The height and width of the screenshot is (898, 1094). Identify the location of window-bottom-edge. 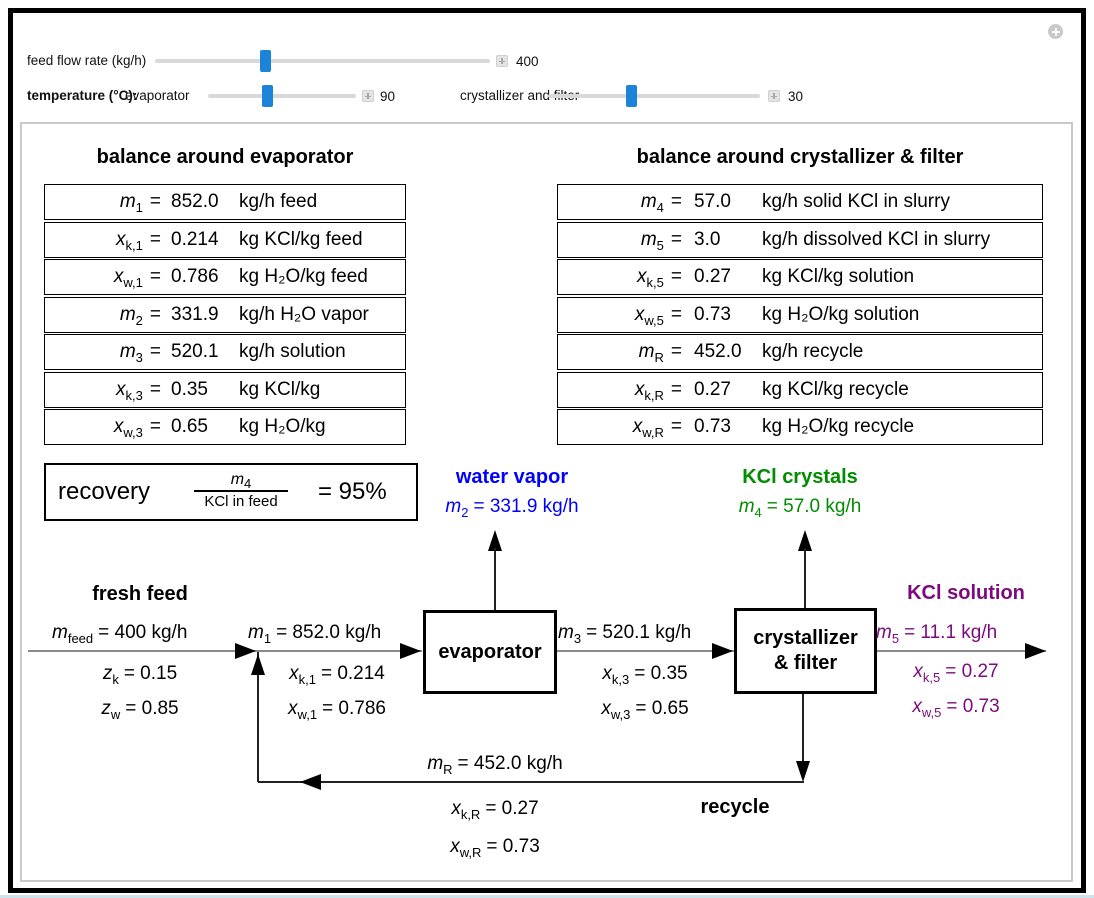
(547, 896).